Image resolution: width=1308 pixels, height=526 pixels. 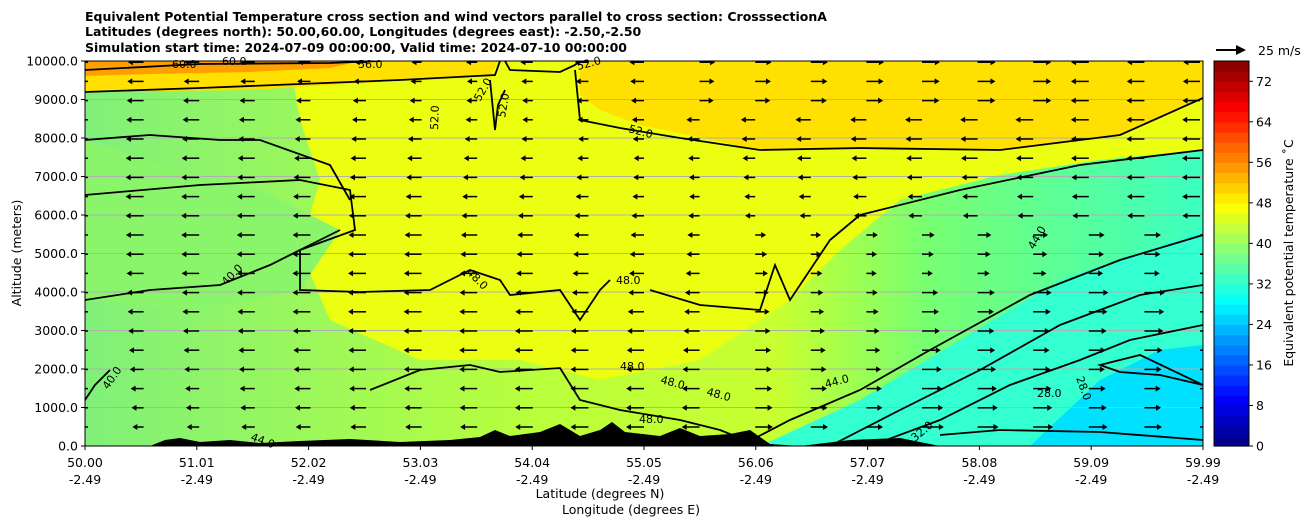 I want to click on colorbar-frame, so click(x=1231, y=253).